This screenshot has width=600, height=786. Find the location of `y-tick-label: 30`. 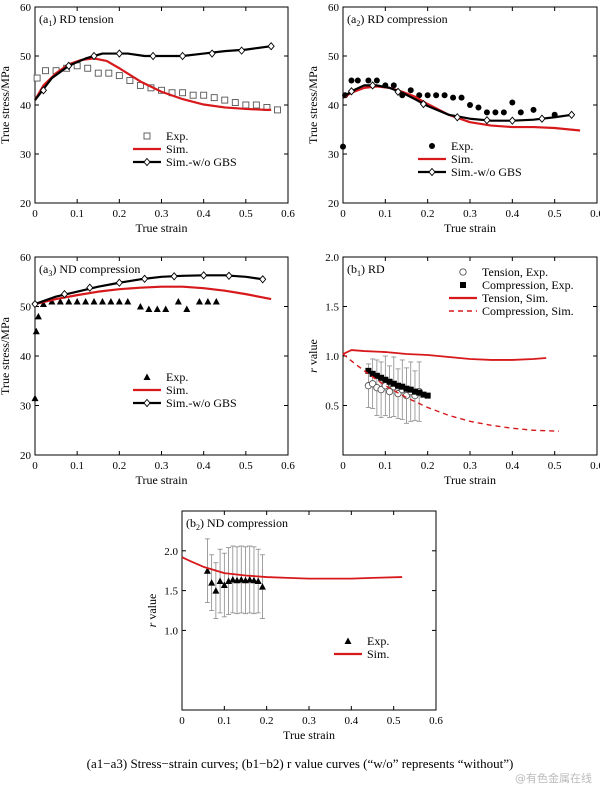

y-tick-label: 30 is located at coordinates (334, 155).